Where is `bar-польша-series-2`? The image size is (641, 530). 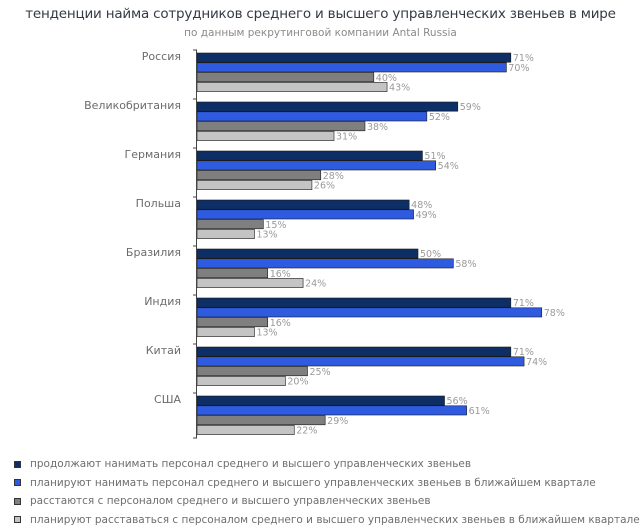
bar-польша-series-2 is located at coordinates (305, 214).